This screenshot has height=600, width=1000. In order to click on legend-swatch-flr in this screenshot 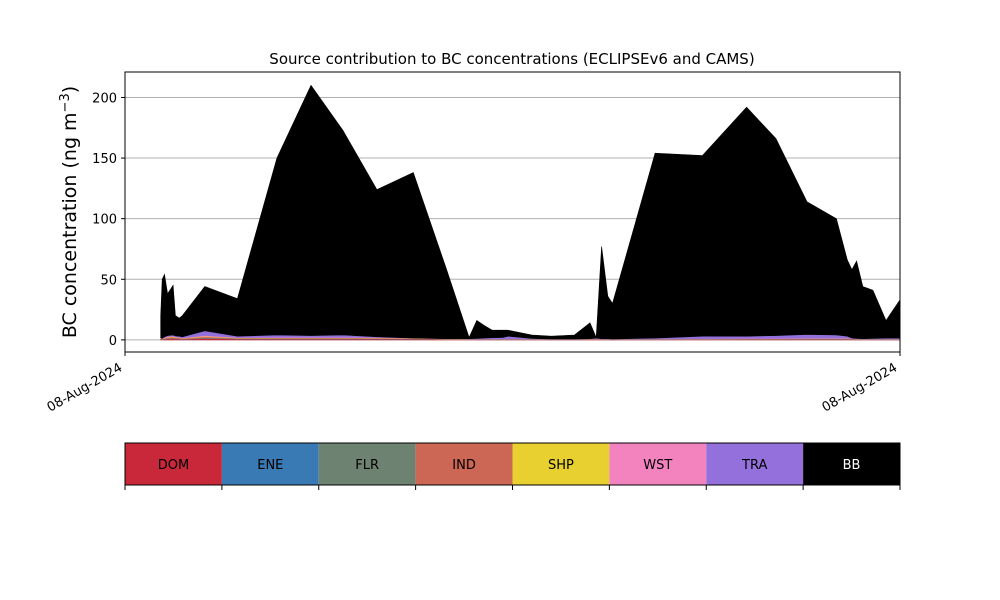, I will do `click(367, 464)`.